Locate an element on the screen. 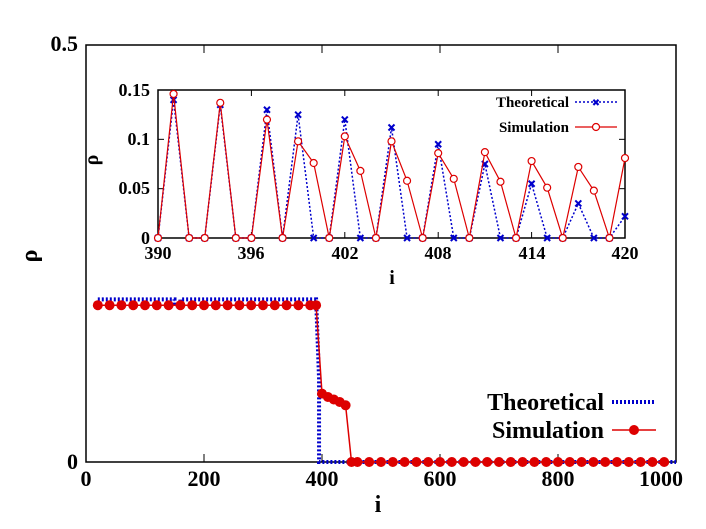 The width and height of the screenshot is (706, 529). main-xtick-600: 600 is located at coordinates (440, 478).